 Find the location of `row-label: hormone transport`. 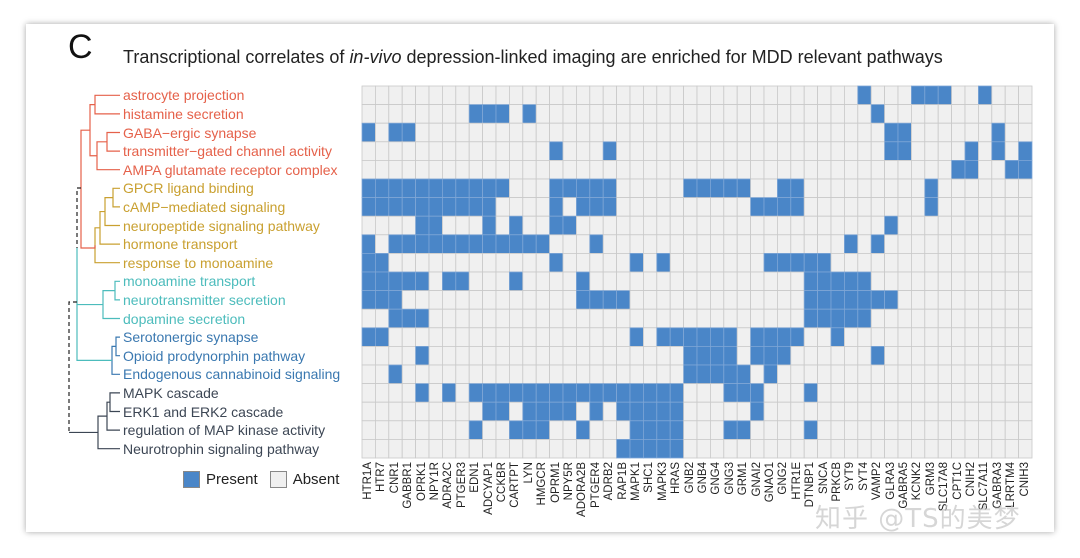

row-label: hormone transport is located at coordinates (180, 244).